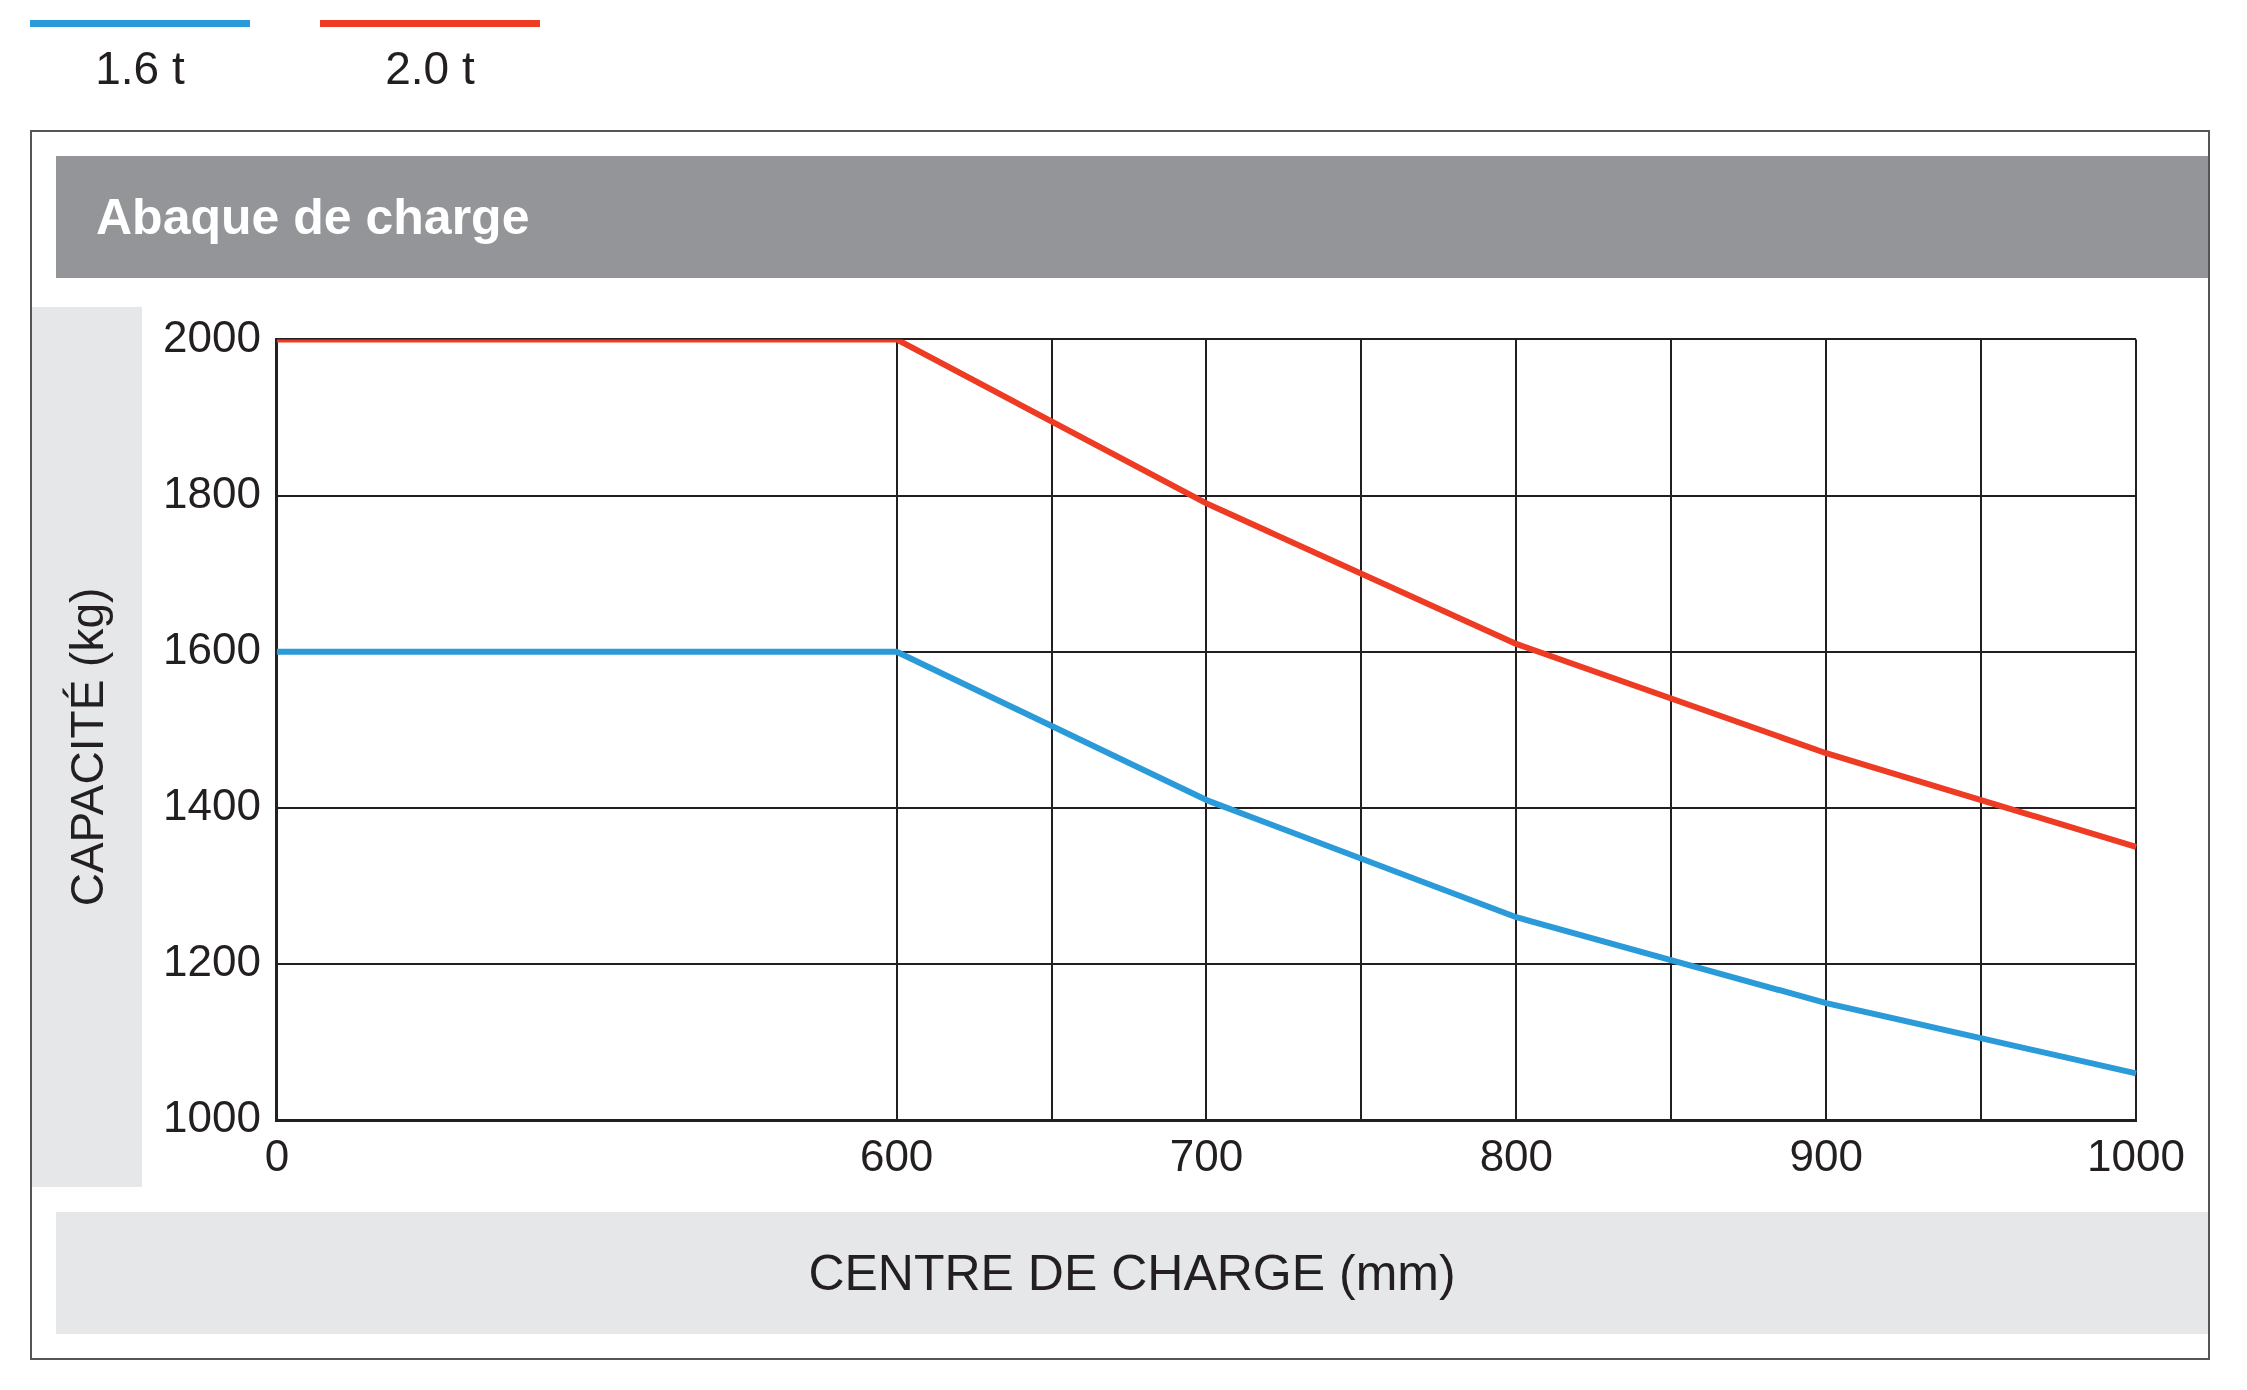 This screenshot has width=2247, height=1390. I want to click on y-tick-label: 1200, so click(211, 961).